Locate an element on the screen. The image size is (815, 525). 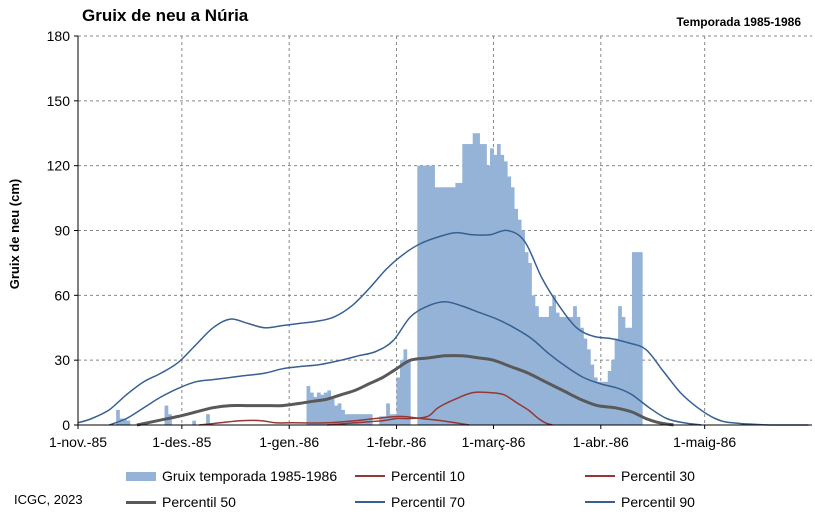
y-tick-label: 60 is located at coordinates (62, 295).